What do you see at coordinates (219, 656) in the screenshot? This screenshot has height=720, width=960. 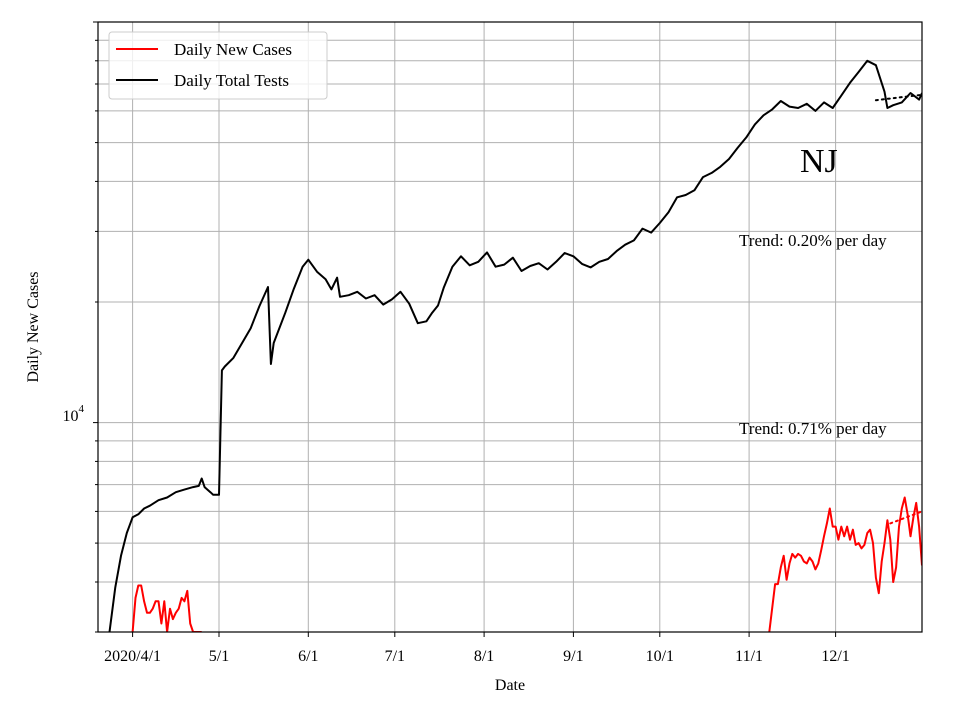 I see `x-tick-label: 5/1` at bounding box center [219, 656].